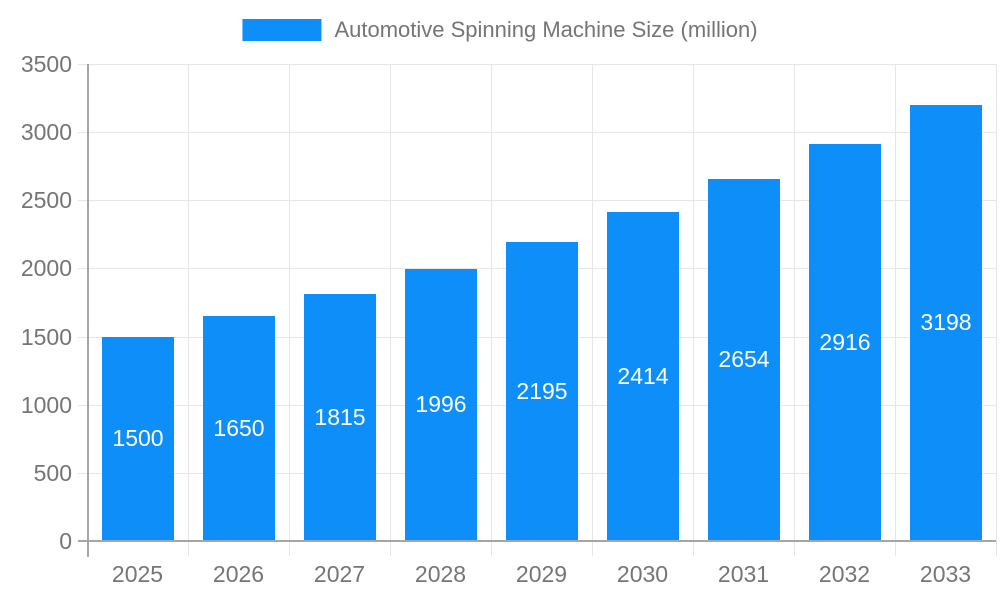 This screenshot has width=1000, height=600. Describe the element at coordinates (46, 64) in the screenshot. I see `y-tick-label: 3500` at that location.